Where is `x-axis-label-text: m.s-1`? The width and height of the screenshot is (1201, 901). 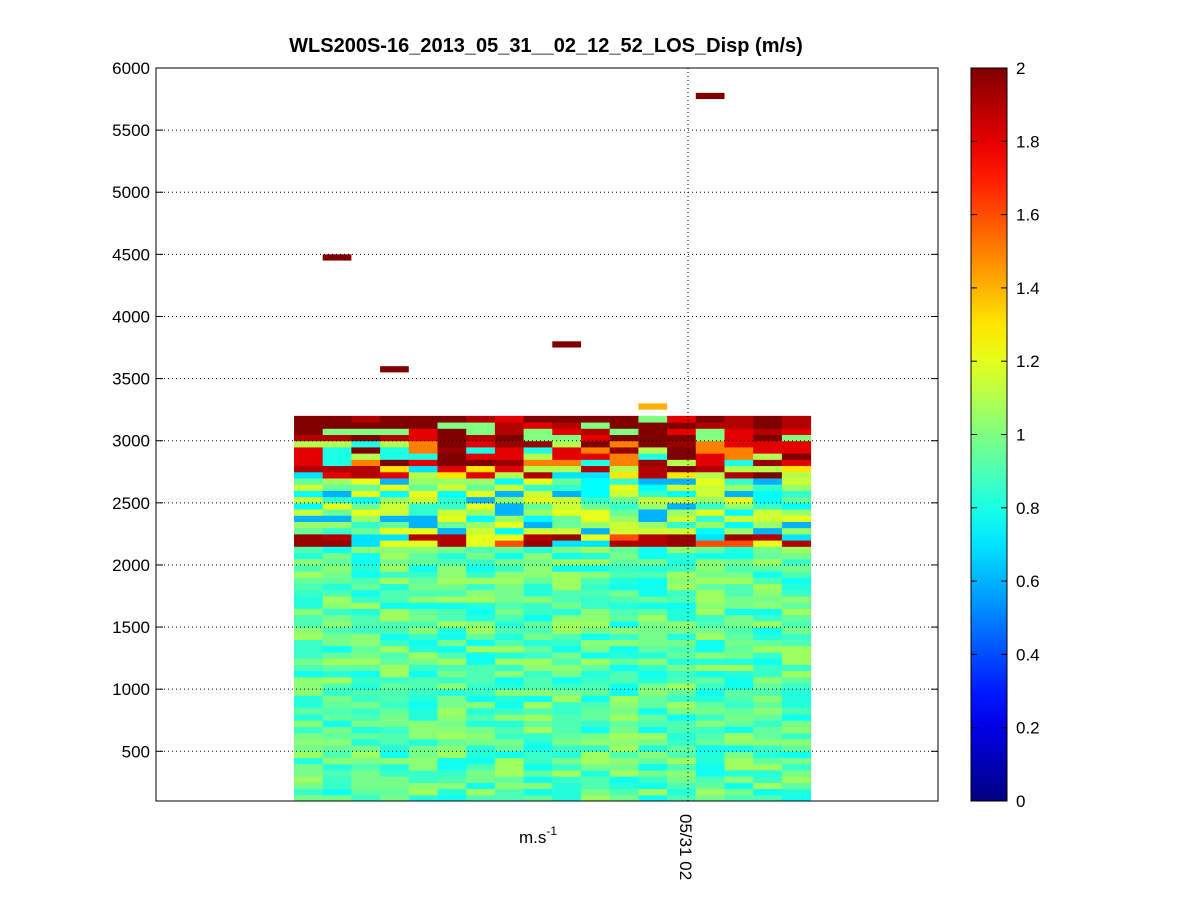 x-axis-label-text: m.s-1 is located at coordinates (538, 835).